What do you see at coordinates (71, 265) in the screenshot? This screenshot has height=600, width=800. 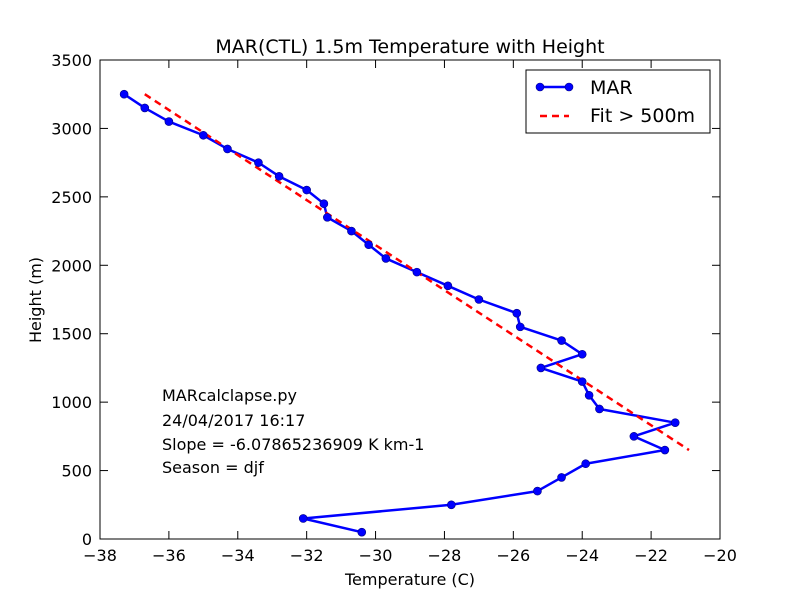 I see `y-tick-label: 2000` at bounding box center [71, 265].